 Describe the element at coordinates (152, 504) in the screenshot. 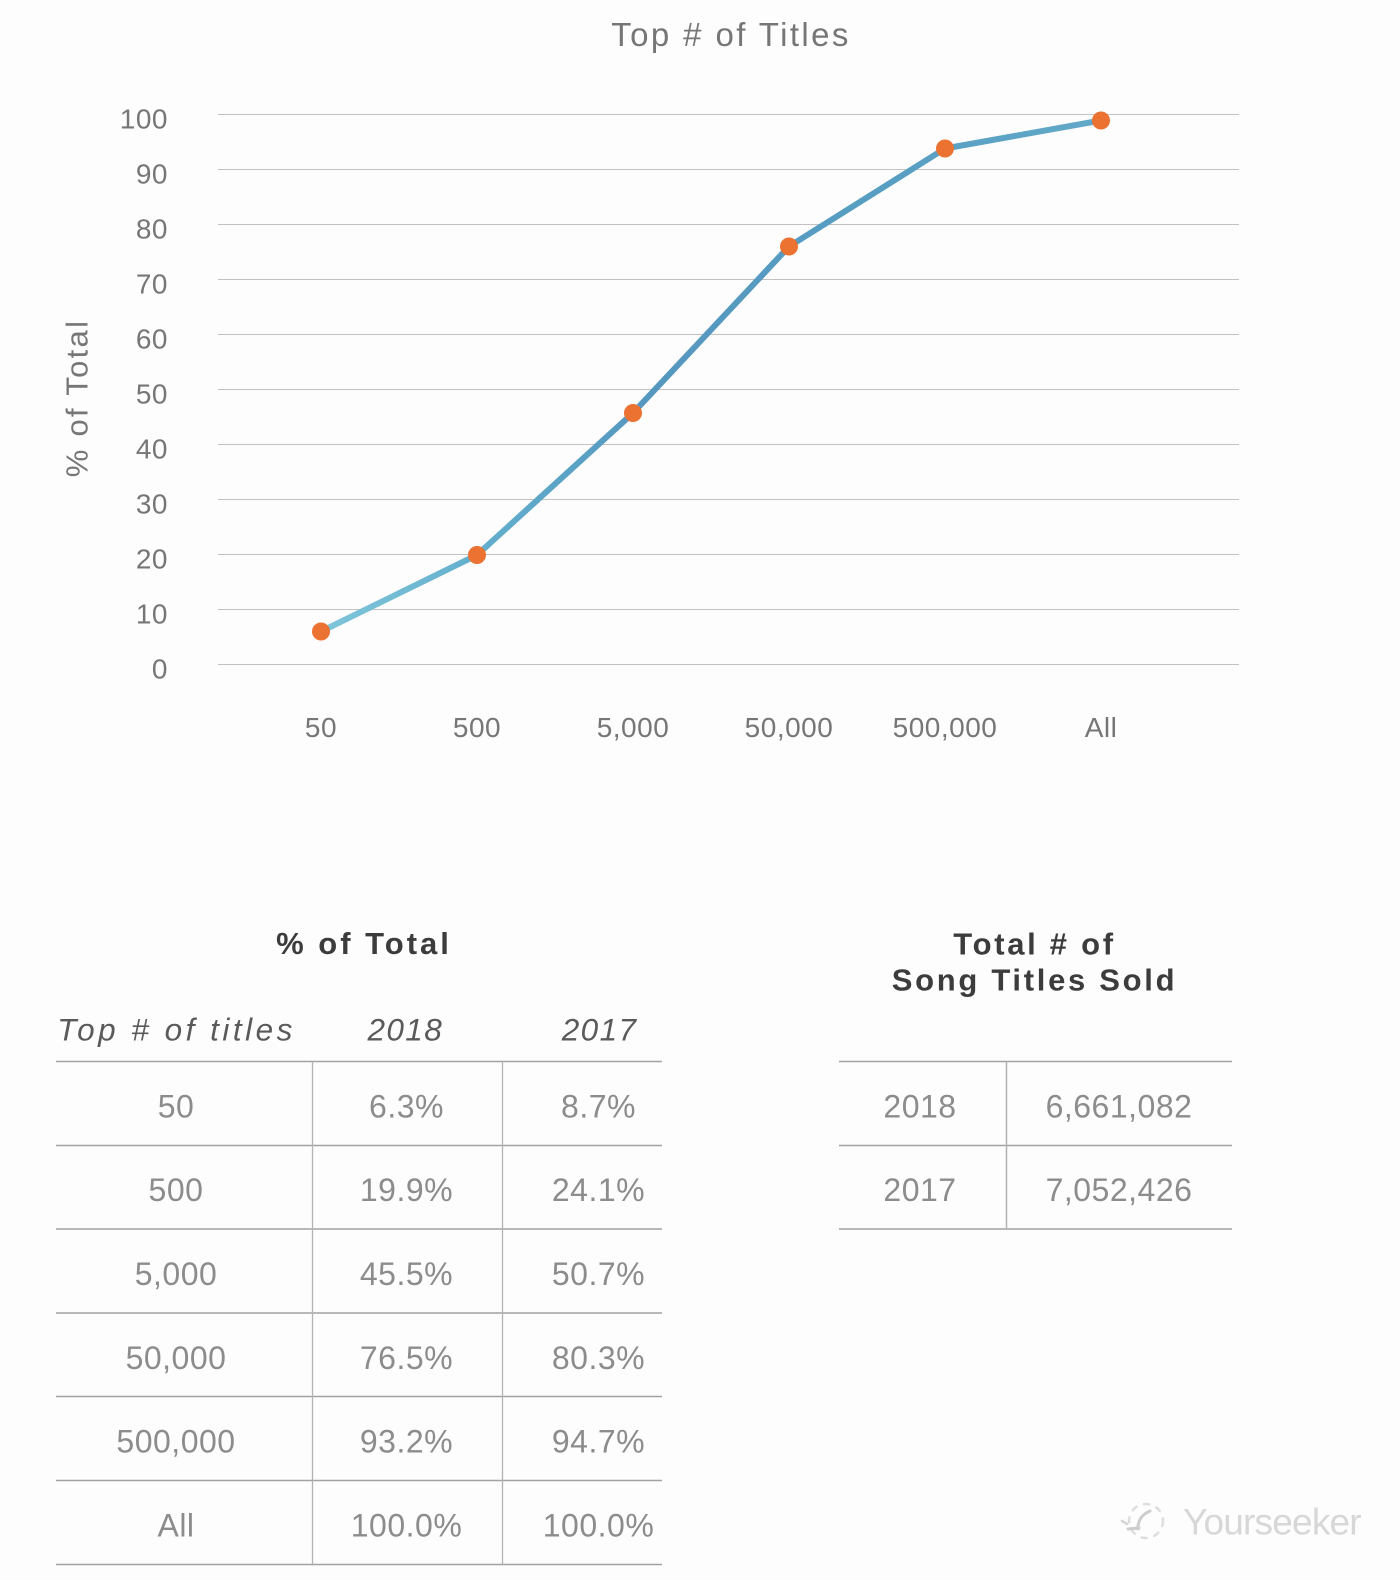

I see `svg-text: 30` at that location.